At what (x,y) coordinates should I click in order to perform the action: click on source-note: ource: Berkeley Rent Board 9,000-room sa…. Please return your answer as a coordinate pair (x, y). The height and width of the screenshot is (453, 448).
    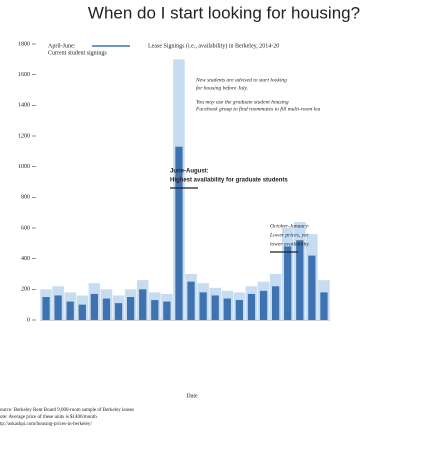
    Looking at the image, I should click on (67, 410).